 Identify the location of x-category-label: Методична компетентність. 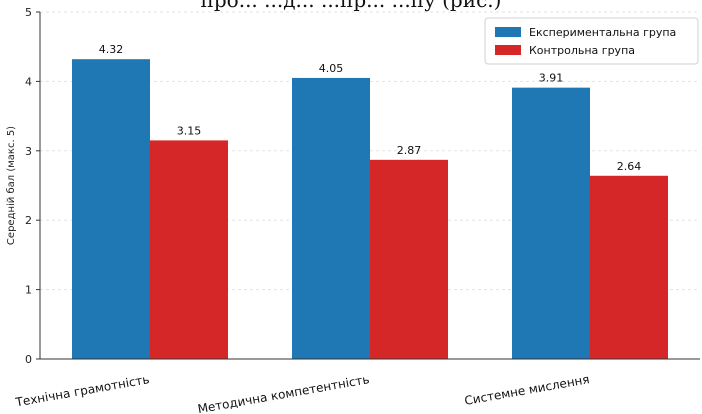
(284, 393).